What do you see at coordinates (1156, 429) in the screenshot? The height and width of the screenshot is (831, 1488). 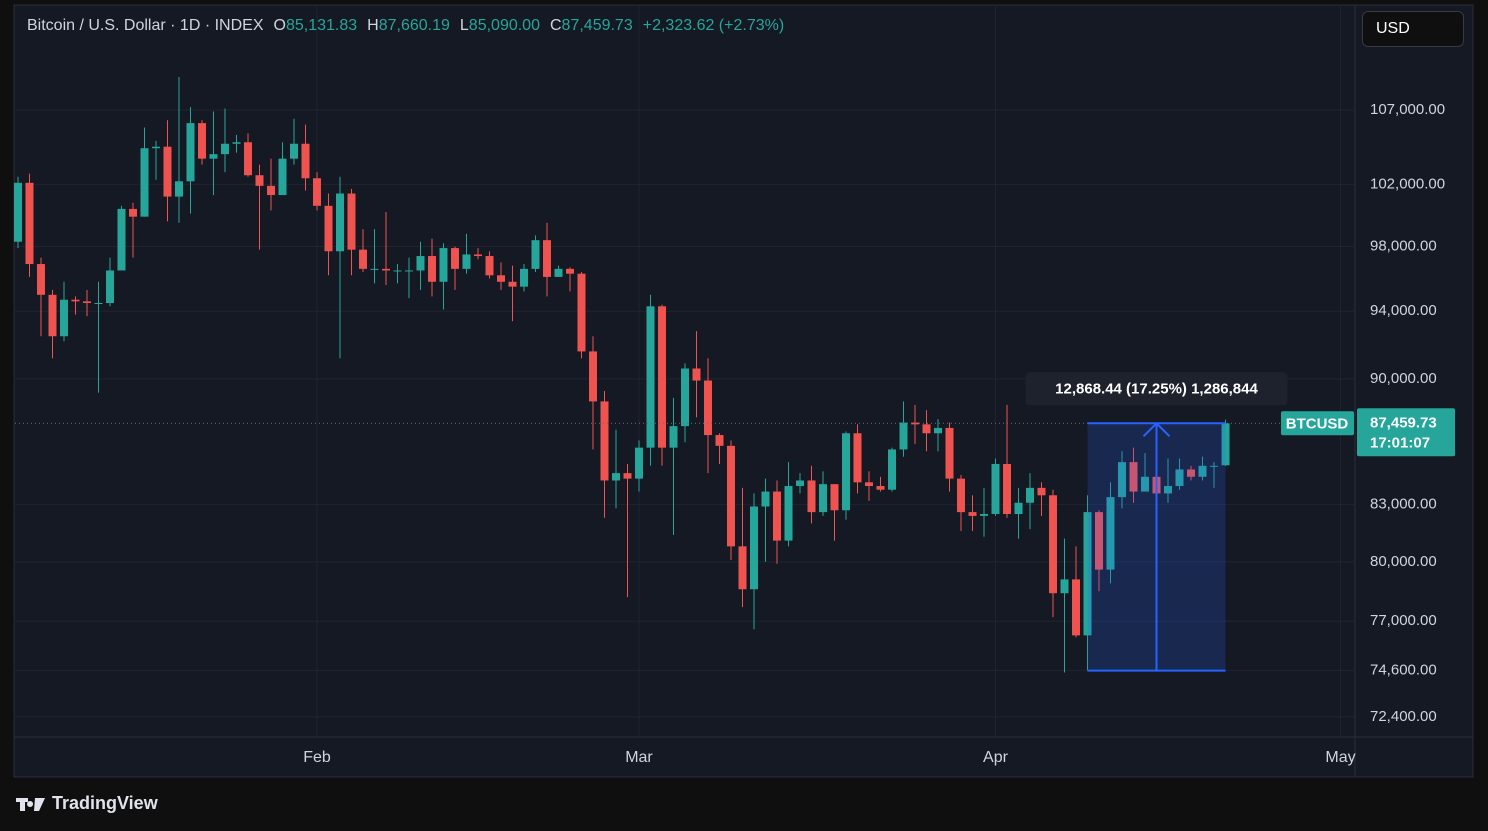 I see `measure-arrow-head` at bounding box center [1156, 429].